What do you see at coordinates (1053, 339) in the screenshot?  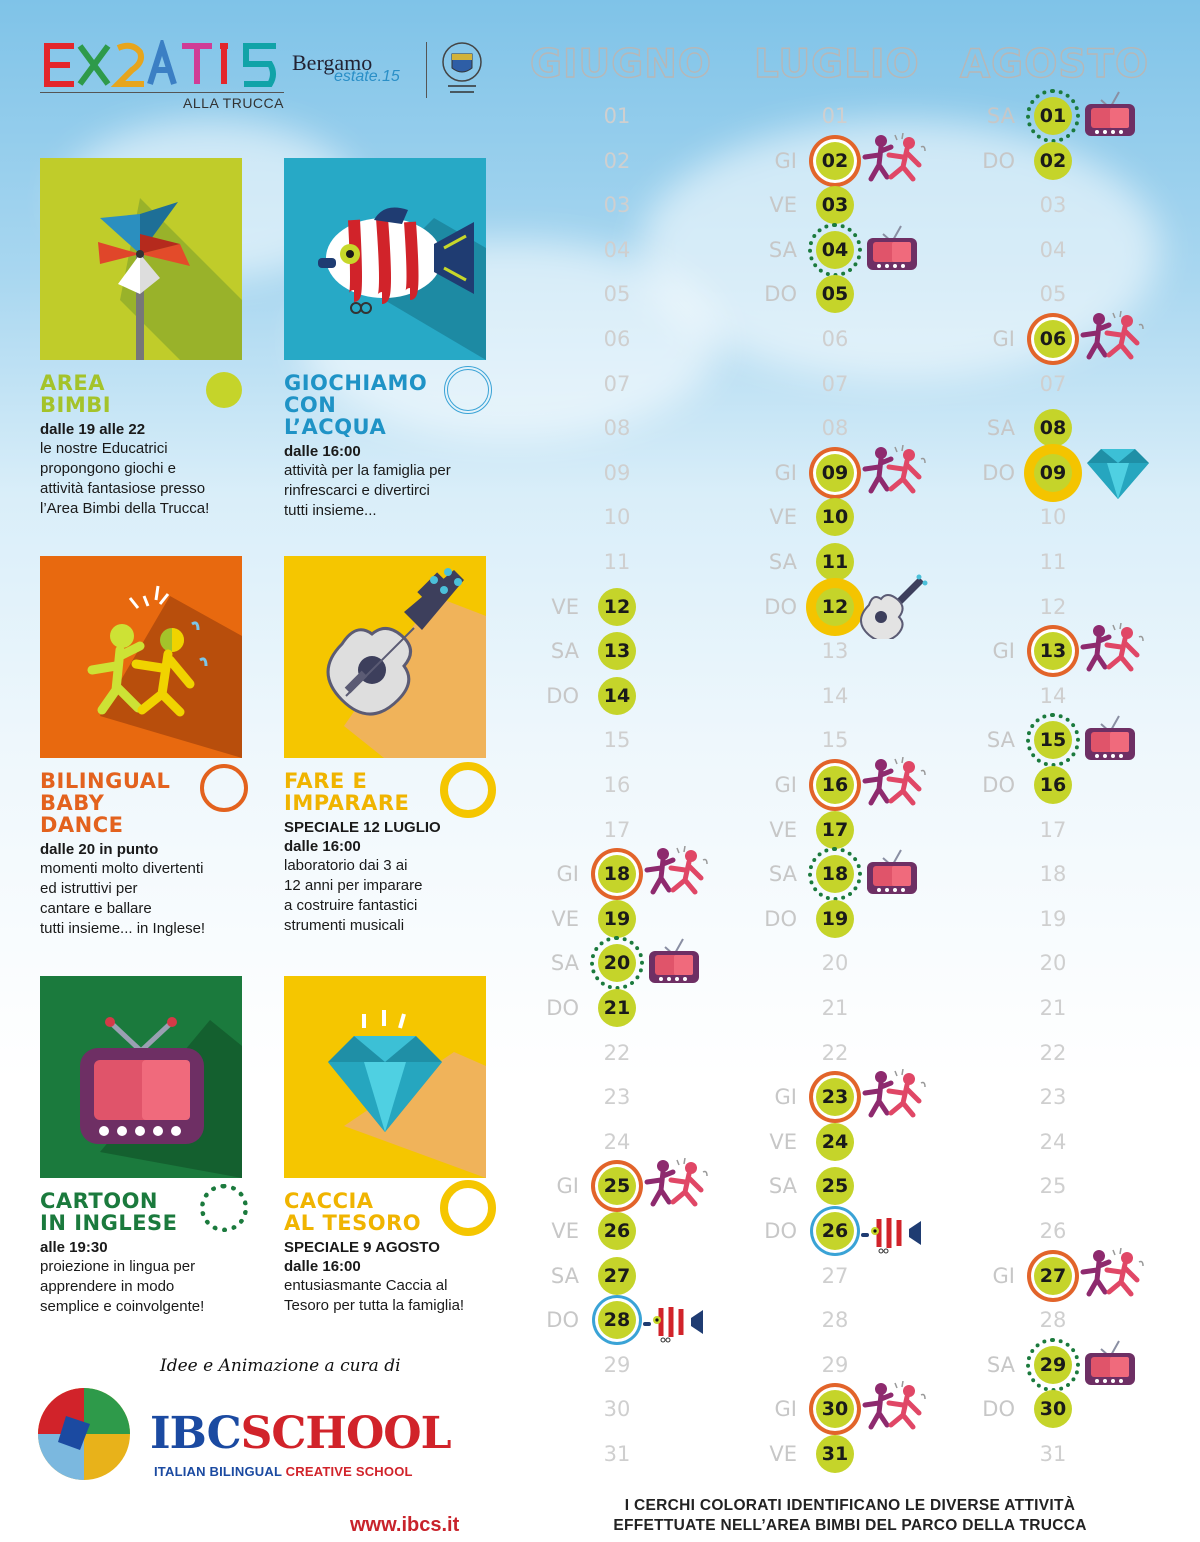 I see `event-day: 06` at bounding box center [1053, 339].